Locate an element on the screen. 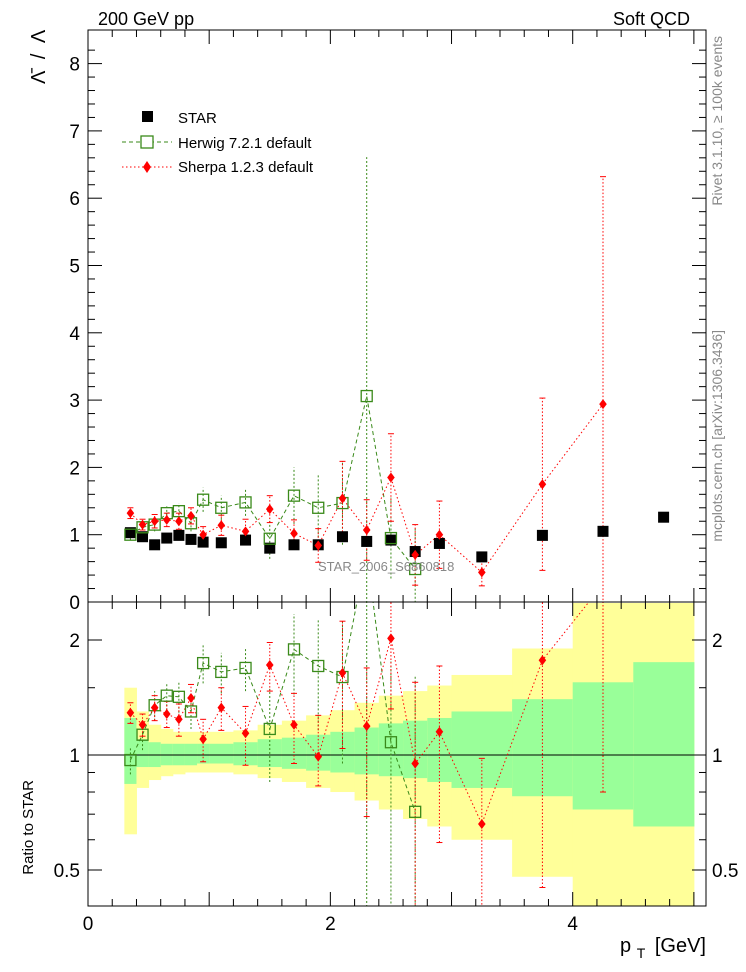 The height and width of the screenshot is (972, 746). legend-marker-sherpa is located at coordinates (147, 167).